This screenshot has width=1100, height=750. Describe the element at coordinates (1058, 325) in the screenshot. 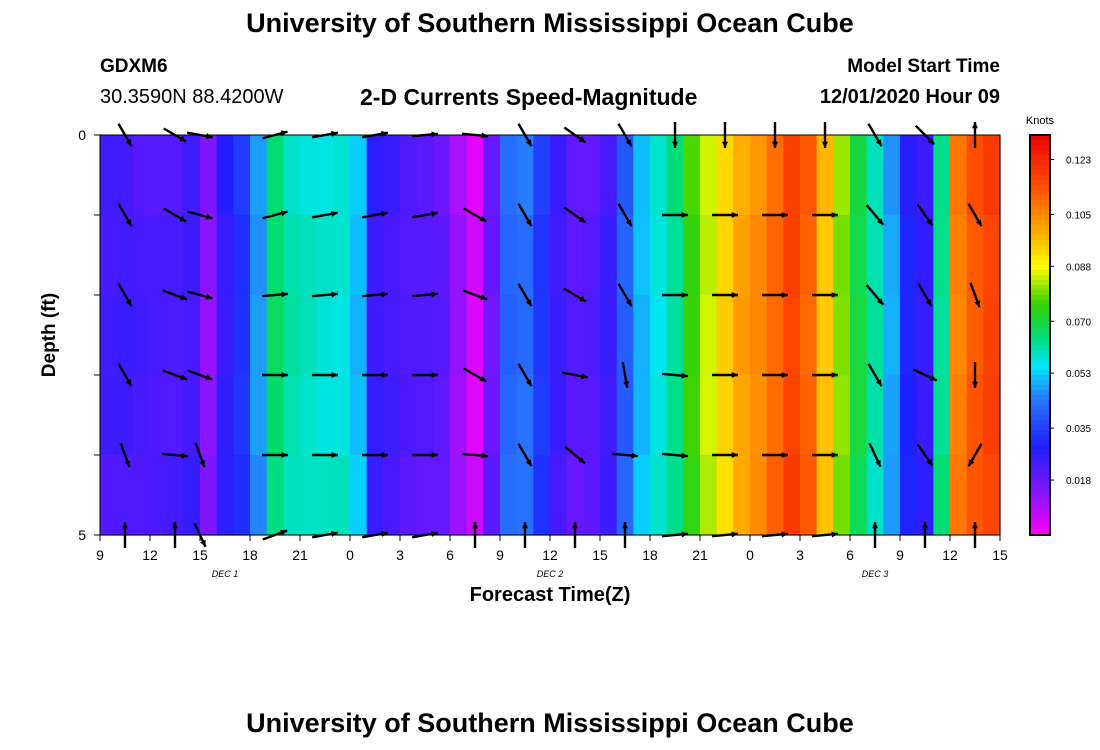

I see `colorbar: 0.123 0.105 0.088 0.070 0.053 0.035 0.018 Knots` at that location.